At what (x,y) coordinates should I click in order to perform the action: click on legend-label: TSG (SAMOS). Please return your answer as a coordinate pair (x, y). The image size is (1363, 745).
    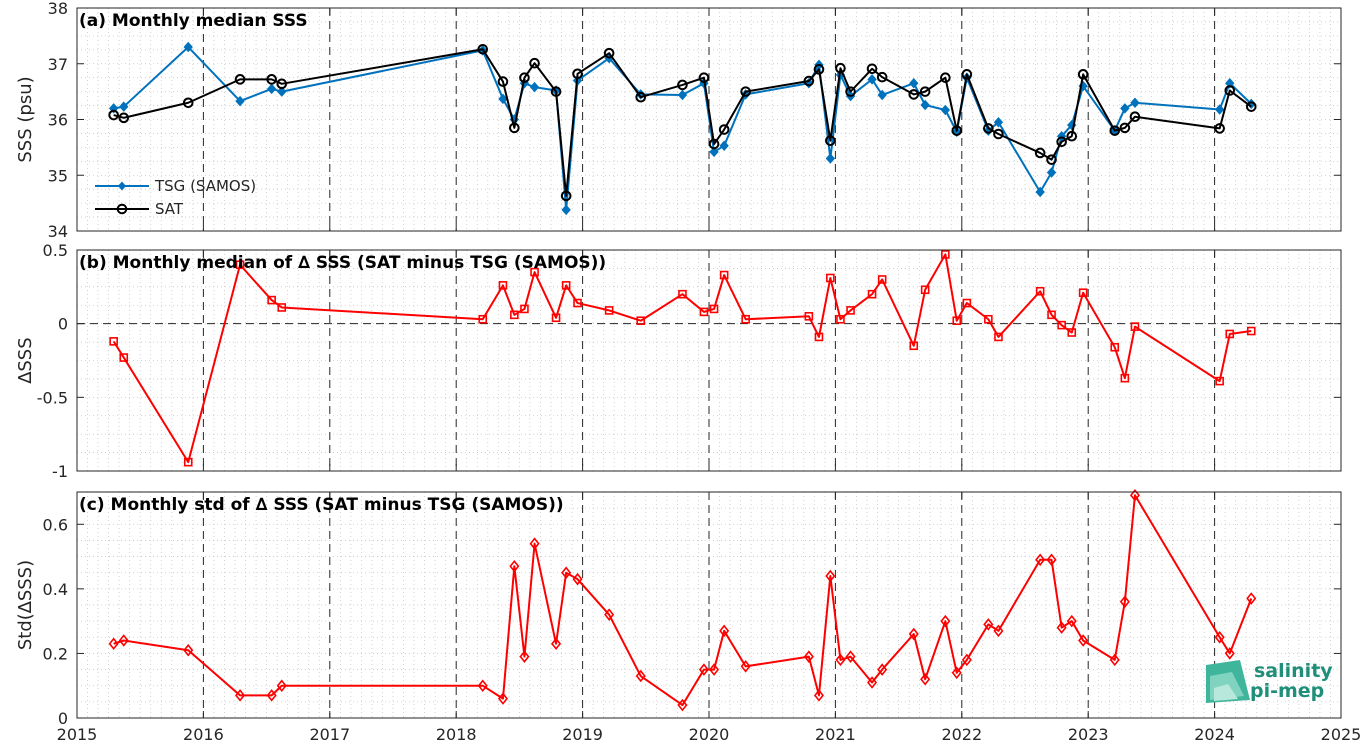
    Looking at the image, I should click on (205, 186).